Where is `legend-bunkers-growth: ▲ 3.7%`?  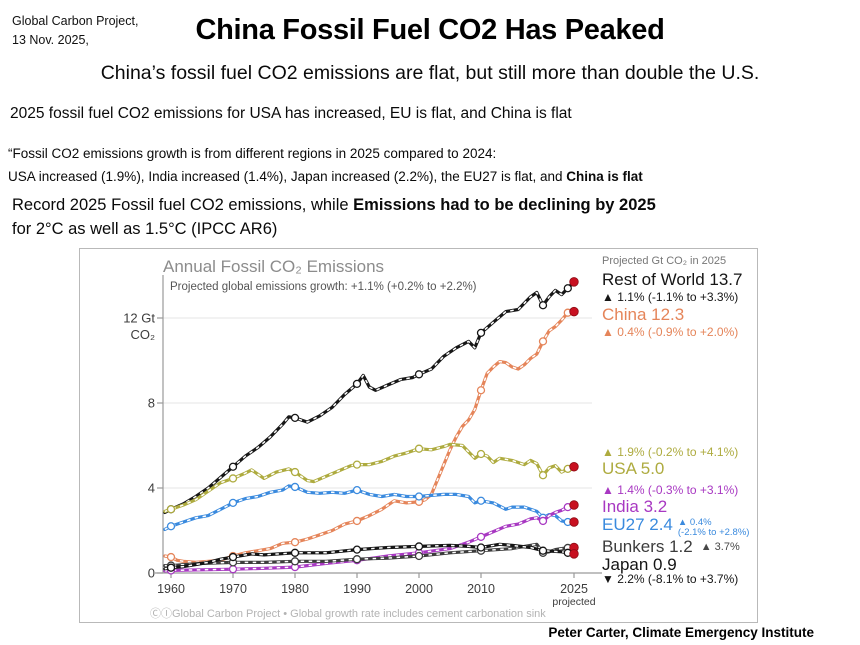 legend-bunkers-growth: ▲ 3.7% is located at coordinates (720, 547).